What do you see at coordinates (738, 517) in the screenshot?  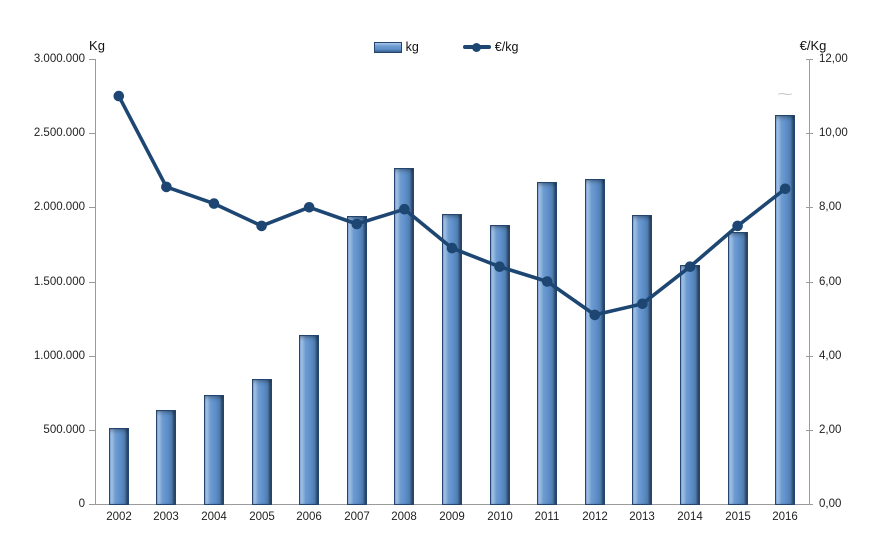 I see `x-axis-tick-label: 2015` at bounding box center [738, 517].